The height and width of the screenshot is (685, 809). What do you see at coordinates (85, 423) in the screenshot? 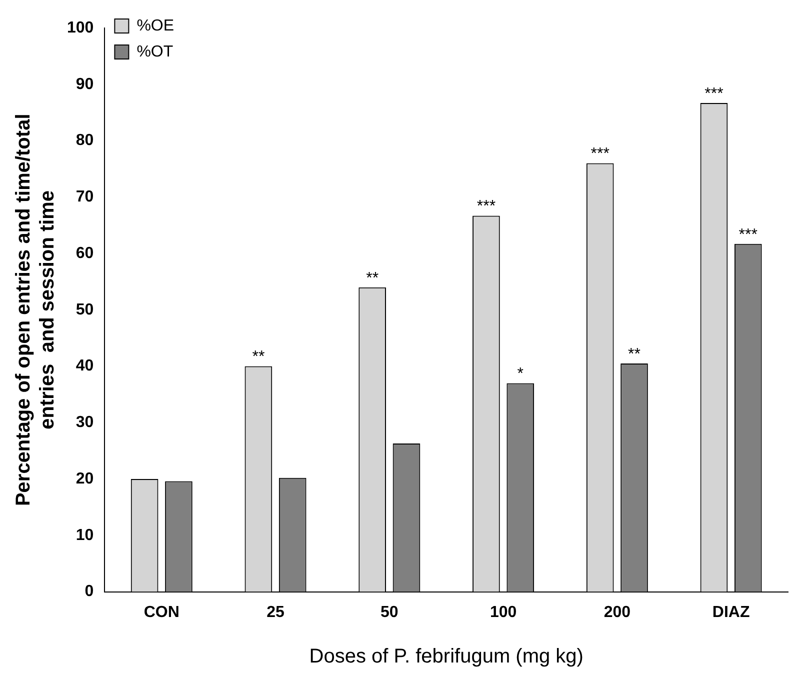
I see `y-tick-label: 30` at bounding box center [85, 423].